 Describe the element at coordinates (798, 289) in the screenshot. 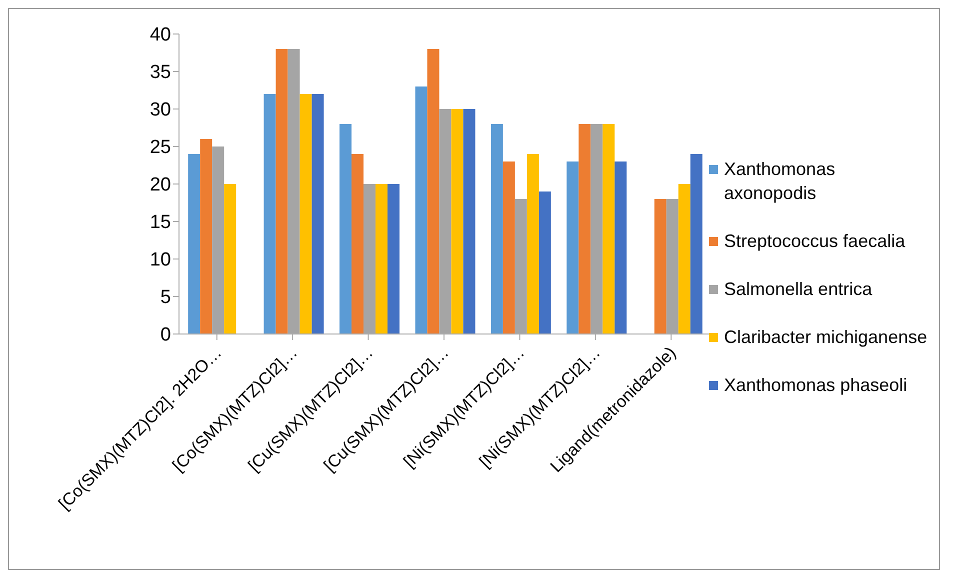

I see `legend-label: Salmonella entrica` at that location.